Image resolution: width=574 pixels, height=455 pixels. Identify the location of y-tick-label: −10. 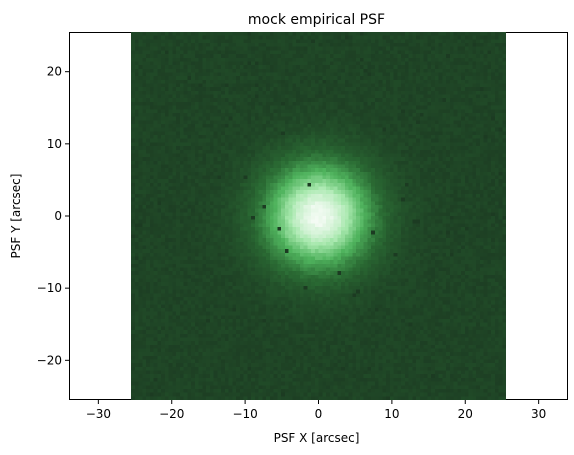
(49, 288).